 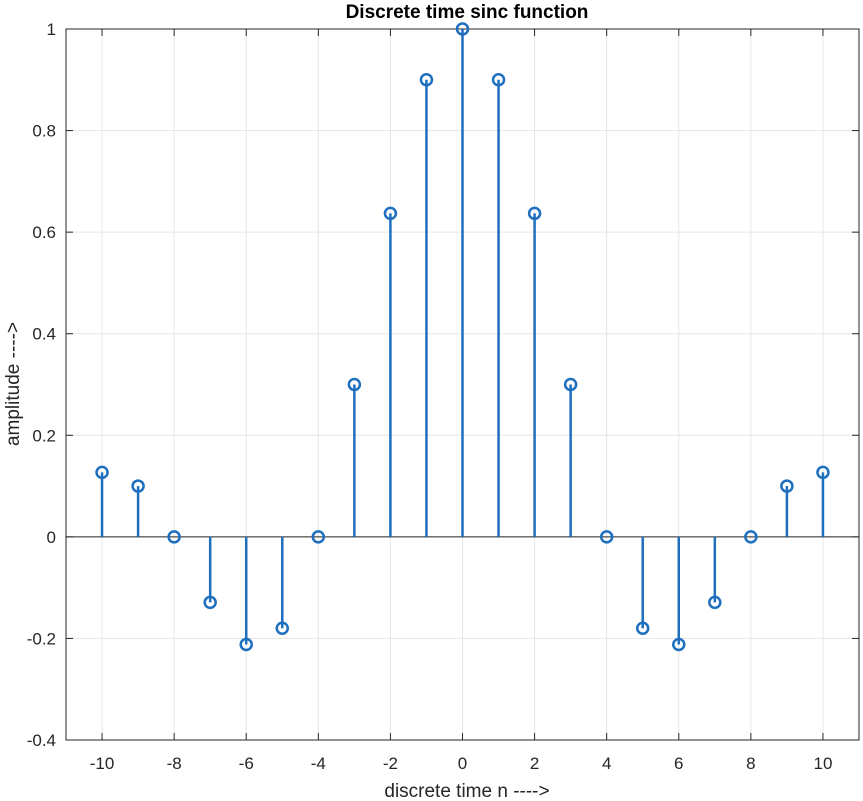 What do you see at coordinates (41, 740) in the screenshot?
I see `y-tick-label: -0.4` at bounding box center [41, 740].